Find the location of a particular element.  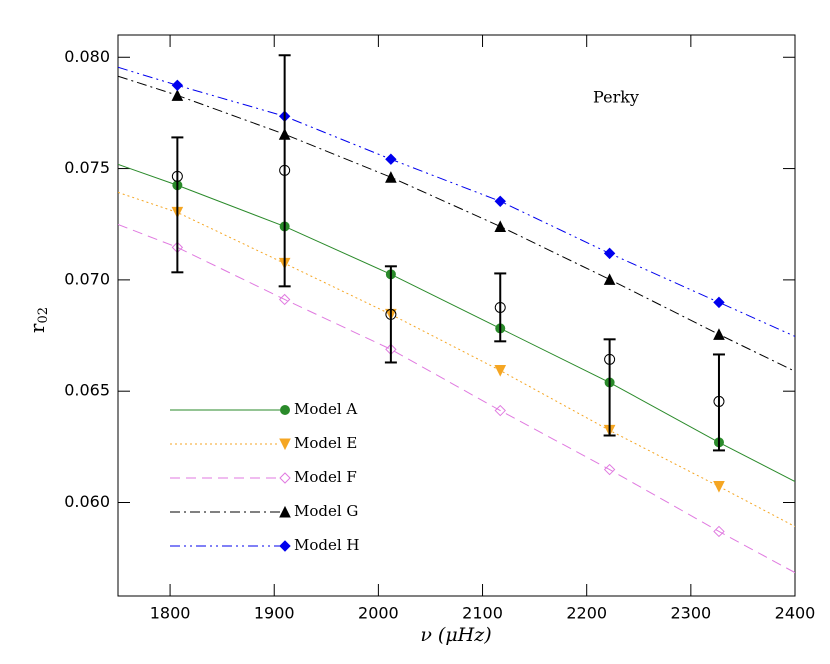

y-axis-label: r02 is located at coordinates (38, 320).